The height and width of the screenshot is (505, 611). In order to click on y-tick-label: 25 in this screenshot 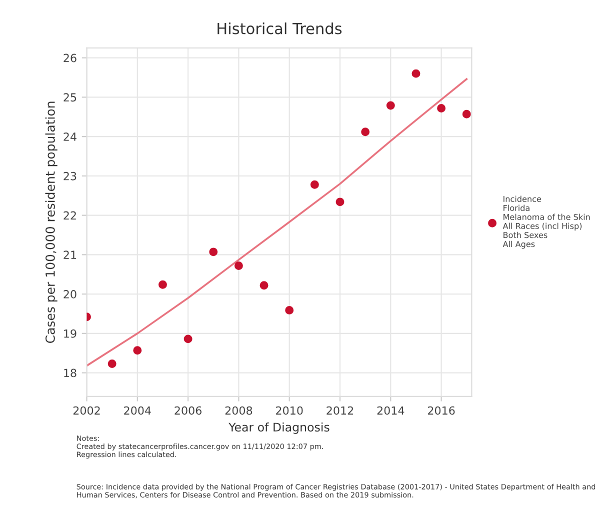, I will do `click(70, 97)`.